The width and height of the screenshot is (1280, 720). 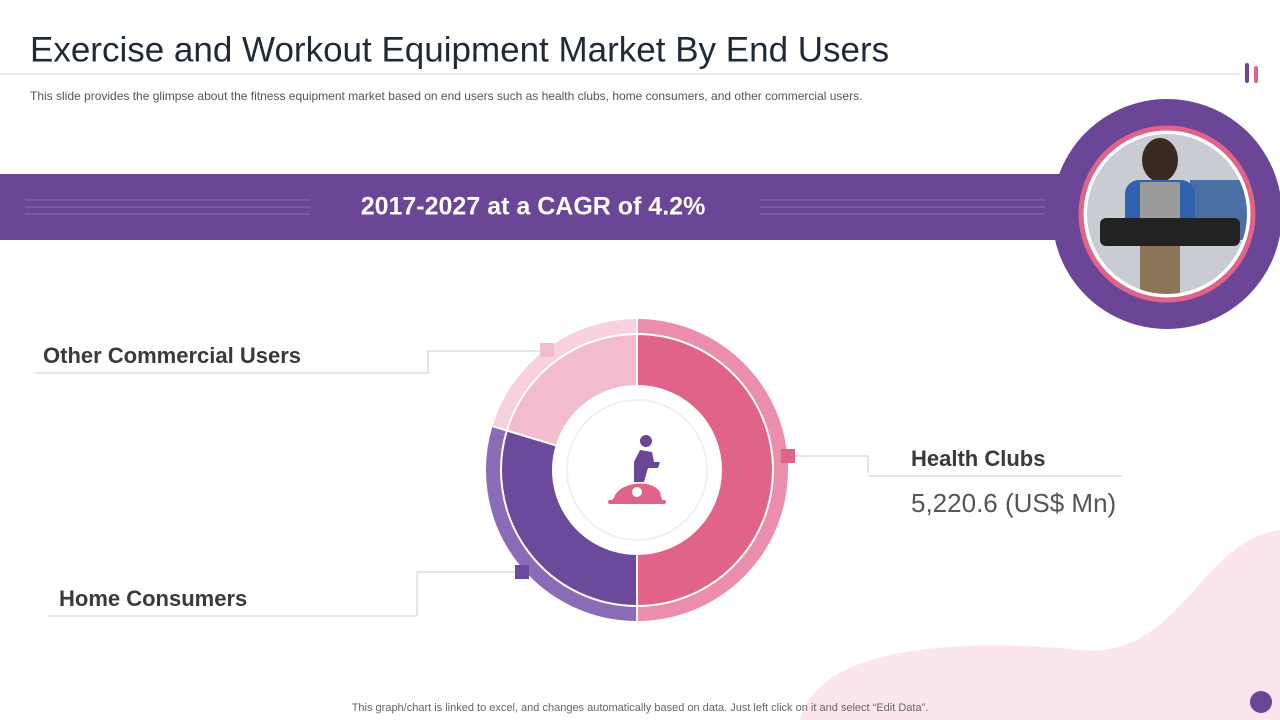 I want to click on center-icon, so click(x=637, y=470).